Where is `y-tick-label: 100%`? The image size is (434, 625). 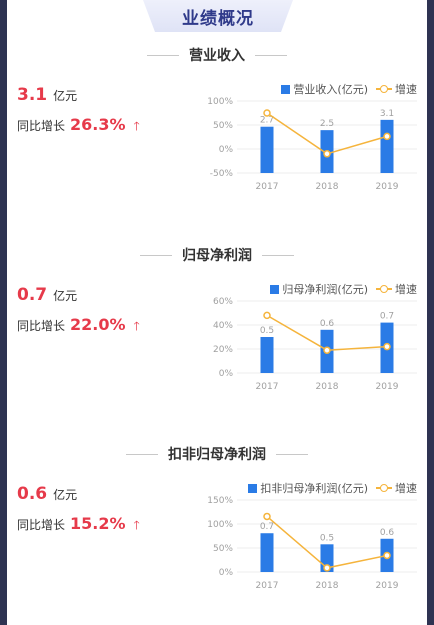
y-tick-label: 100% is located at coordinates (220, 102).